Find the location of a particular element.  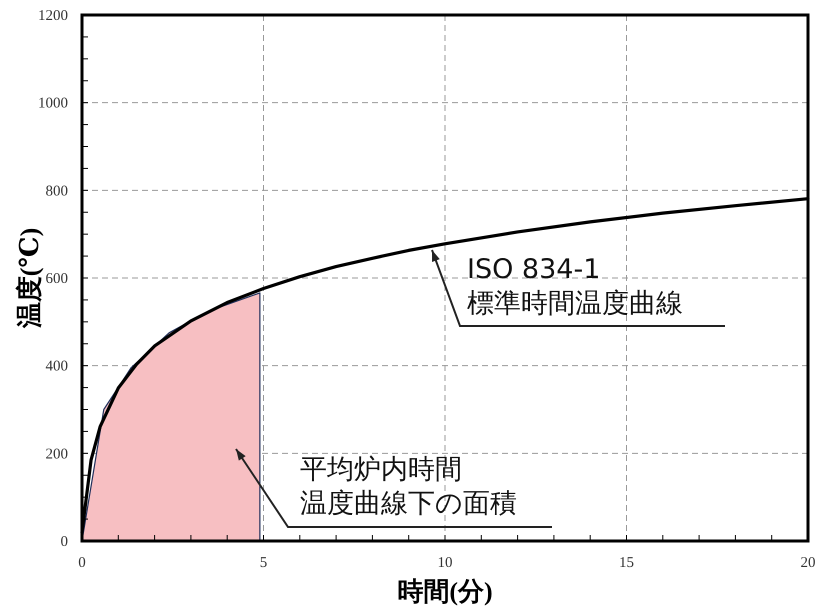

y-tick-label: 400 is located at coordinates (57, 366).